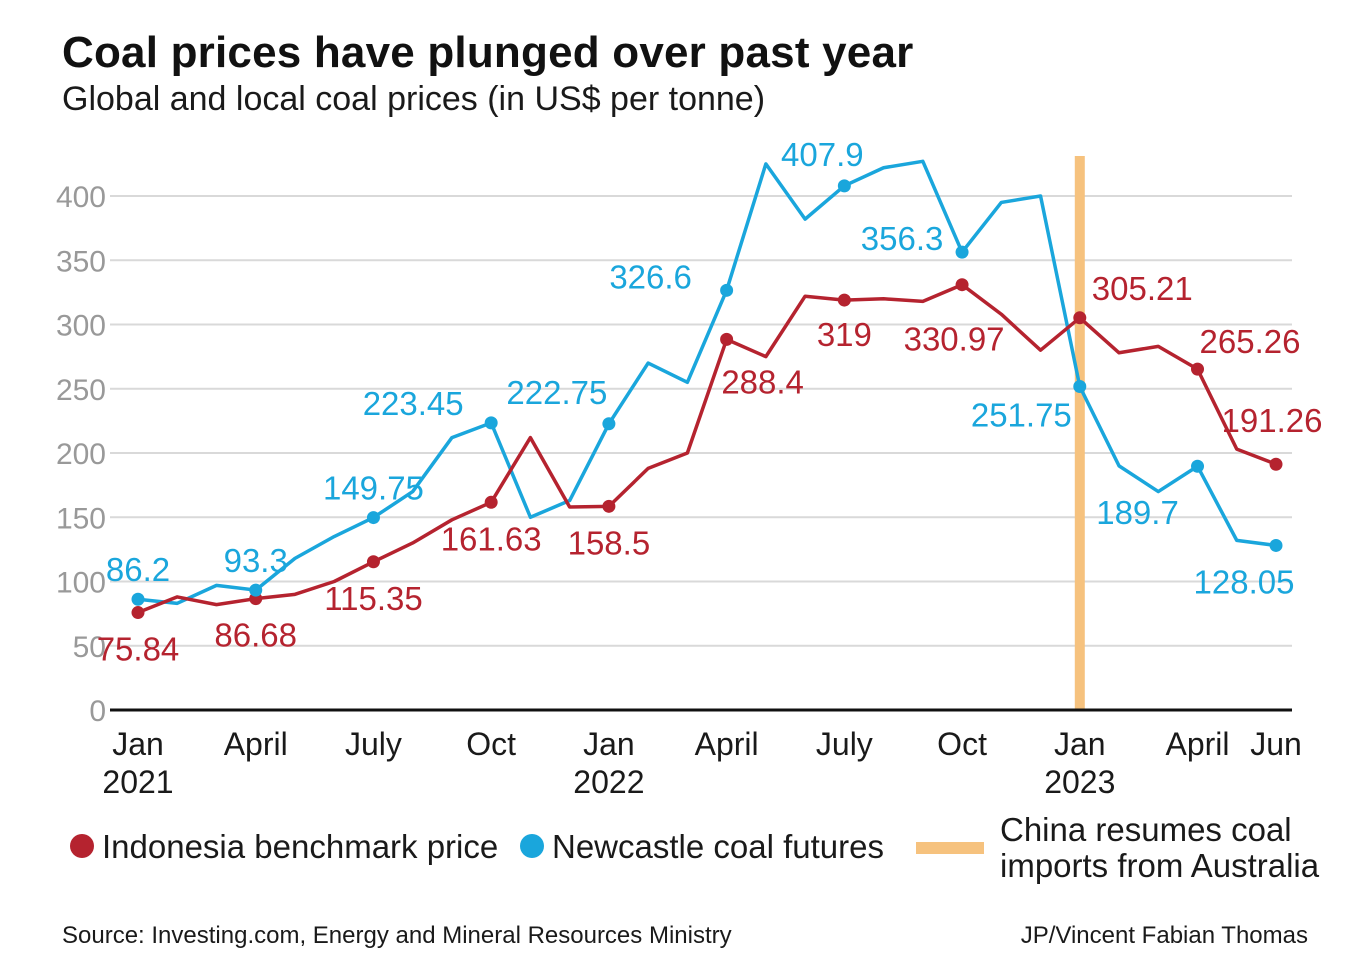 The width and height of the screenshot is (1360, 972). I want to click on legend-swatch-event, so click(950, 848).